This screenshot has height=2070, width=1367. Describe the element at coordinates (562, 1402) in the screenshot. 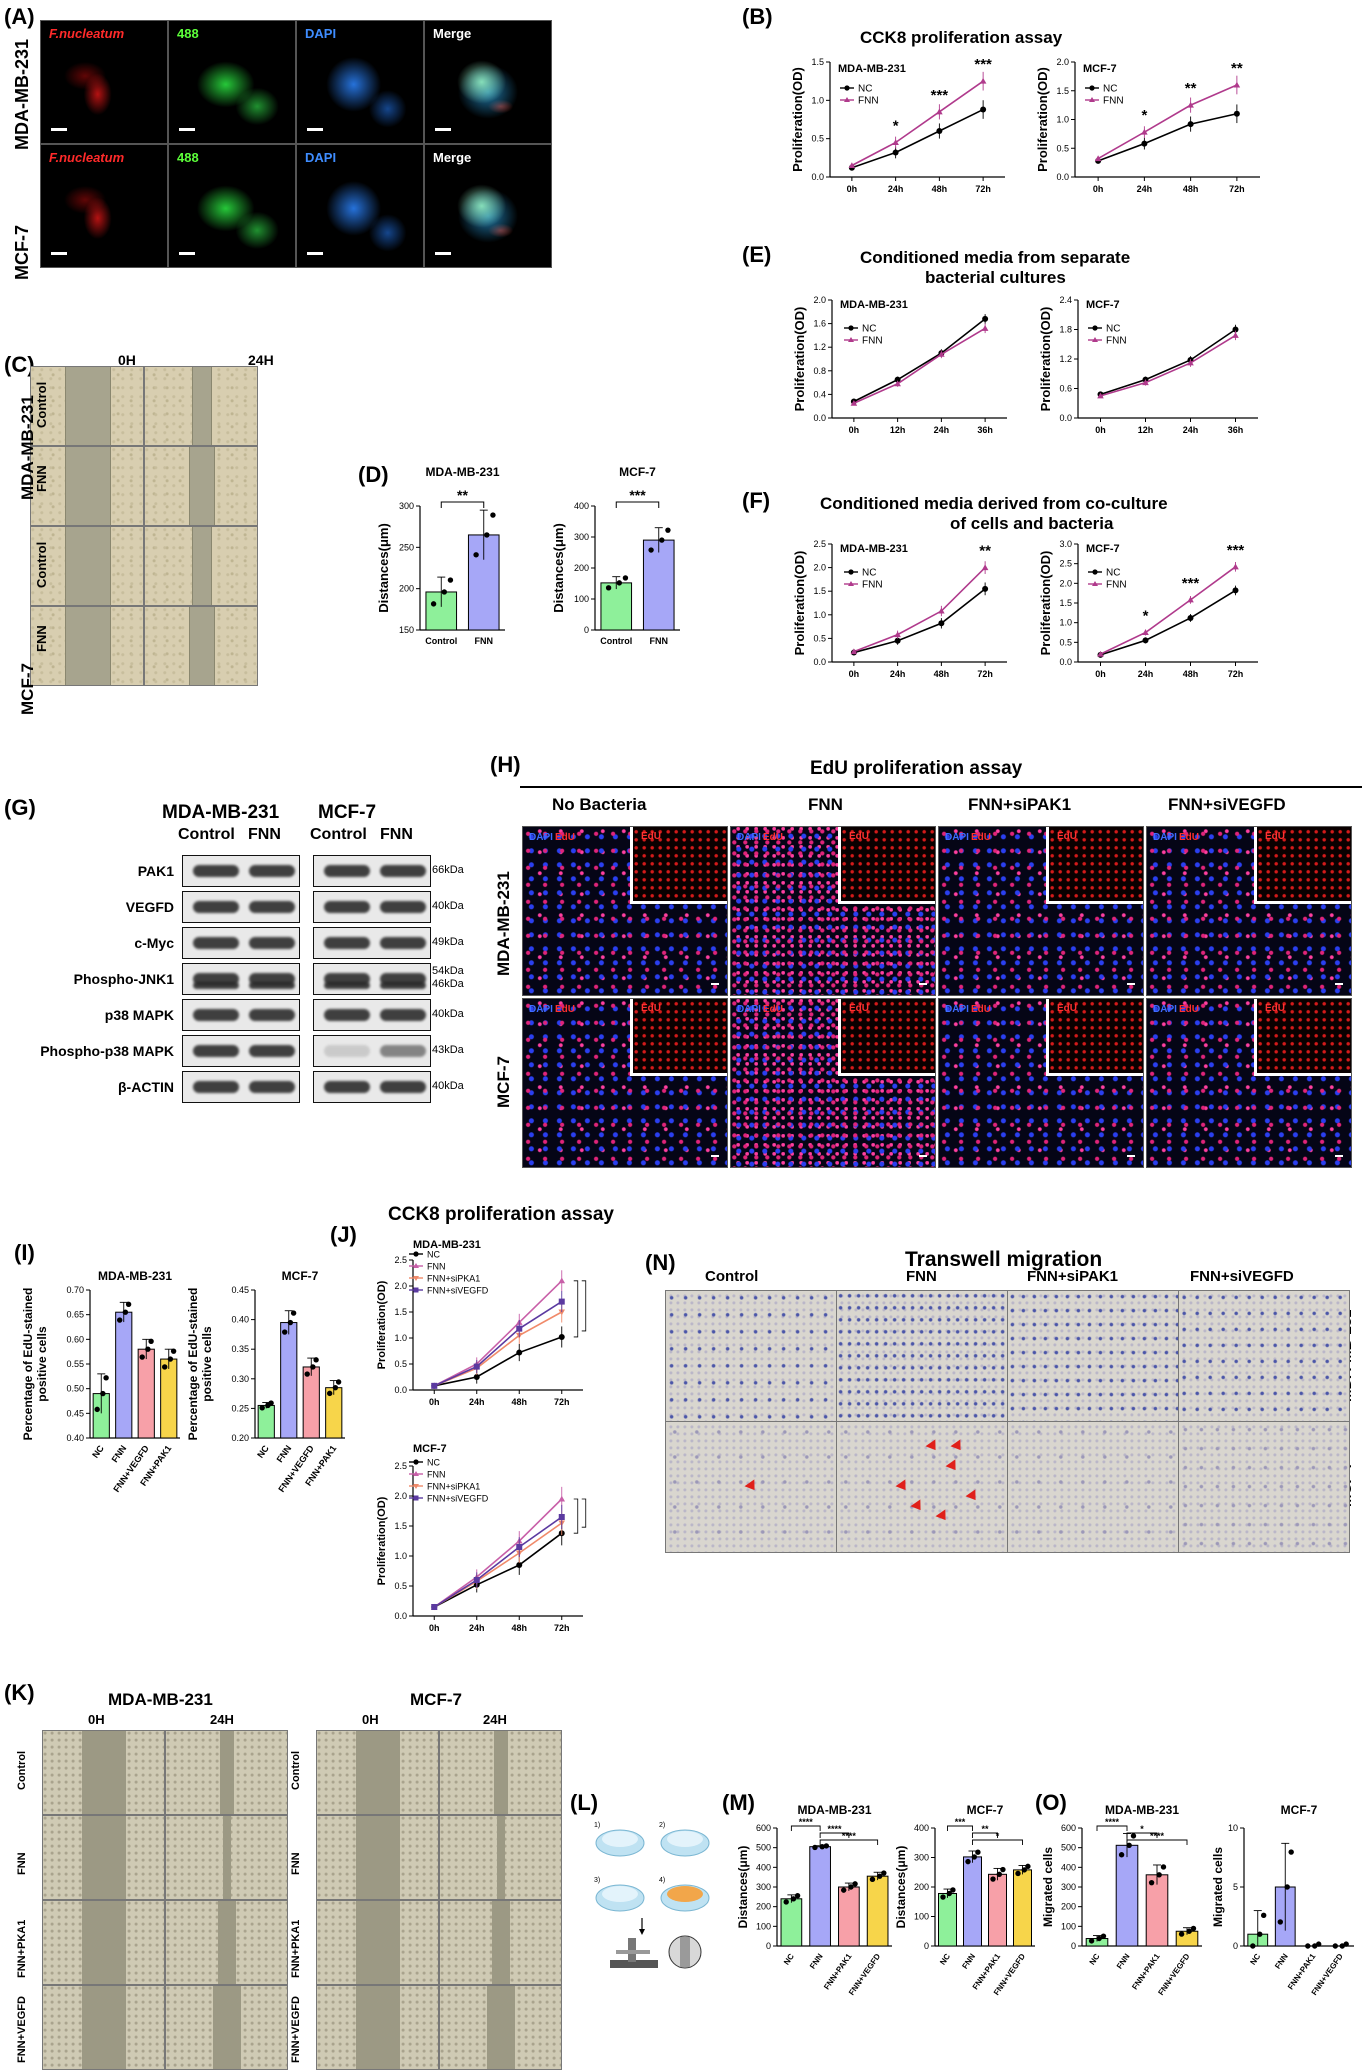

I see `x-tick-label: 72h` at that location.